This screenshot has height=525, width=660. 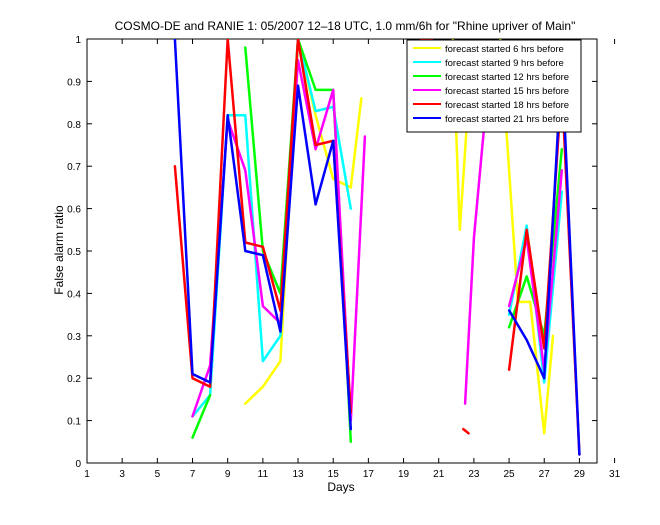 I want to click on y-tick-label: 0.6, so click(x=74, y=210).